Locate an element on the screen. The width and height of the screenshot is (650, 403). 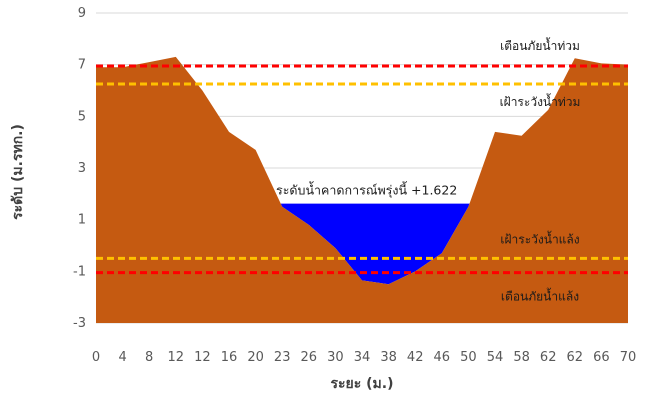
threshold-label-1: เฝ้าระวังน้ำท่วม is located at coordinates (540, 101).